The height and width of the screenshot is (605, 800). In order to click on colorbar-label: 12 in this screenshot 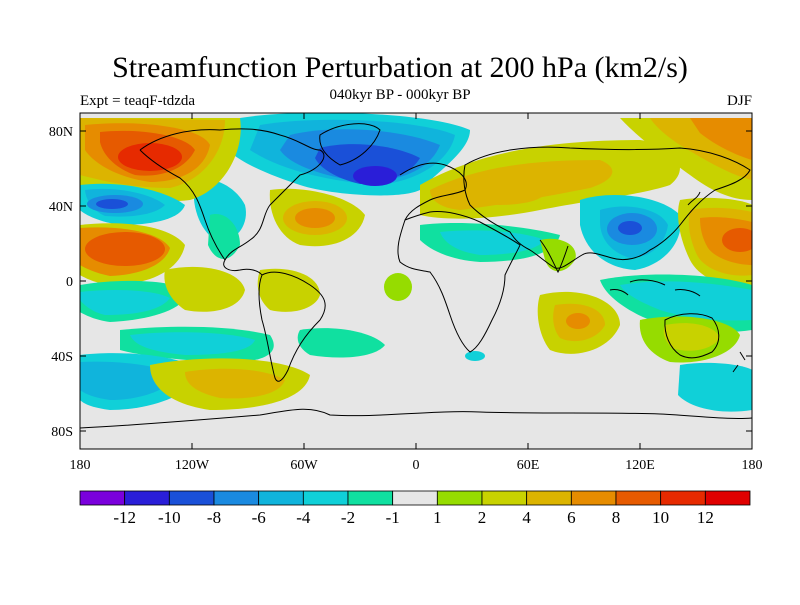, I will do `click(705, 517)`.